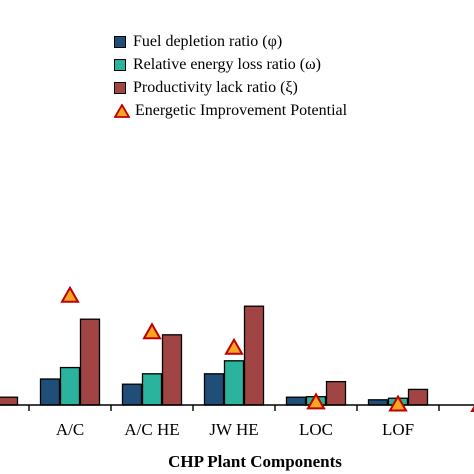 This screenshot has height=474, width=474. Describe the element at coordinates (255, 461) in the screenshot. I see `x-axis-title: CHP Plant Components` at that location.